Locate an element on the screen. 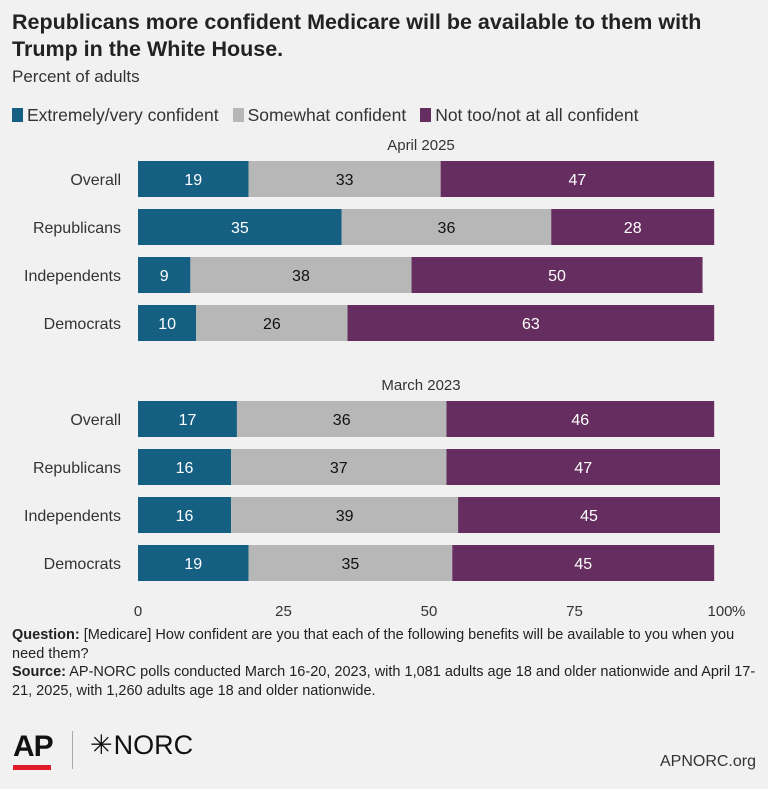 The height and width of the screenshot is (789, 768). data-label: 38 is located at coordinates (301, 276).